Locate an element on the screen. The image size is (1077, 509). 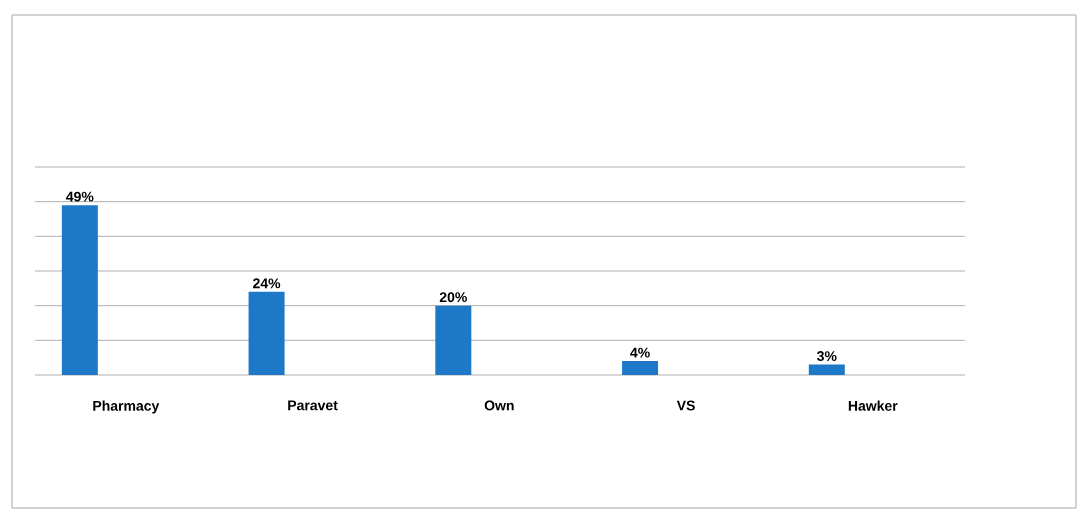
x-tick-label: Own is located at coordinates (499, 405).